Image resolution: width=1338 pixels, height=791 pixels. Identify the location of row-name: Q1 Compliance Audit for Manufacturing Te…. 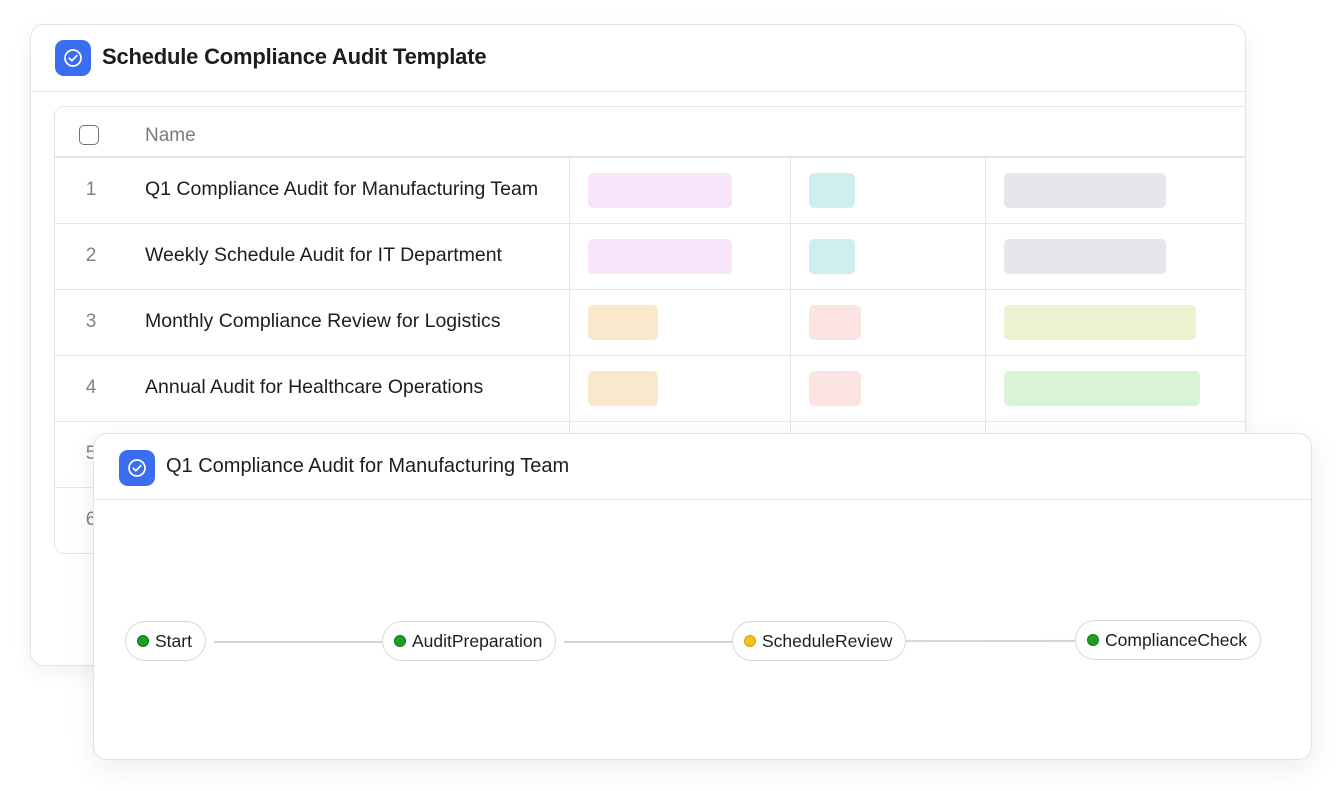
(342, 189).